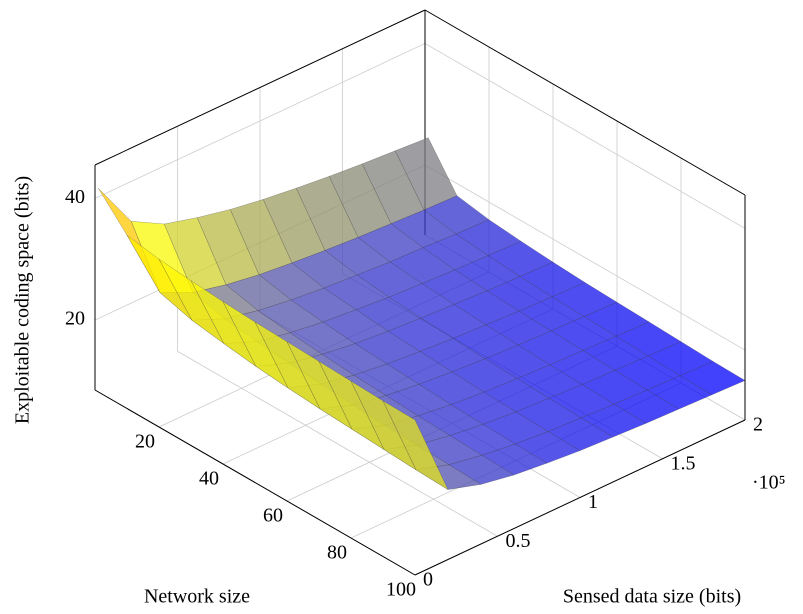 This screenshot has width=803, height=614. What do you see at coordinates (428, 580) in the screenshot?
I see `y-tick-label: 0` at bounding box center [428, 580].